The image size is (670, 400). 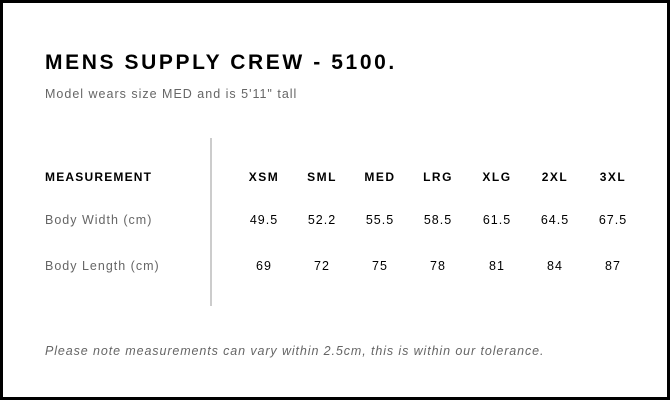 I want to click on table-cell: 67.5, so click(x=613, y=220).